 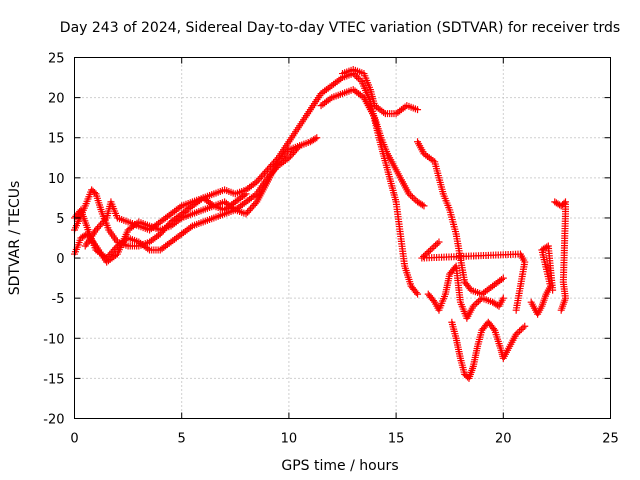 What do you see at coordinates (53, 379) in the screenshot?
I see `y-tick-label: -15` at bounding box center [53, 379].